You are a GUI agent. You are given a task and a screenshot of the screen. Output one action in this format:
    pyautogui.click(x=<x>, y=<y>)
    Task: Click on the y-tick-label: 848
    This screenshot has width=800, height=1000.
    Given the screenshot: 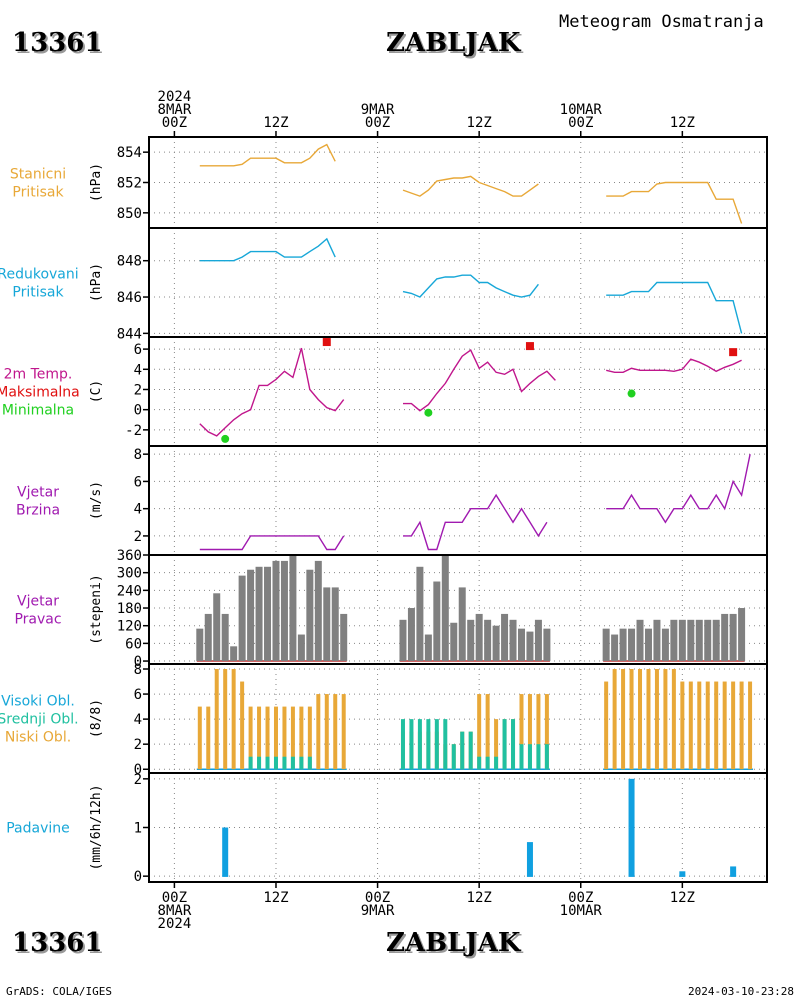 What is the action you would take?
    pyautogui.click(x=129, y=262)
    